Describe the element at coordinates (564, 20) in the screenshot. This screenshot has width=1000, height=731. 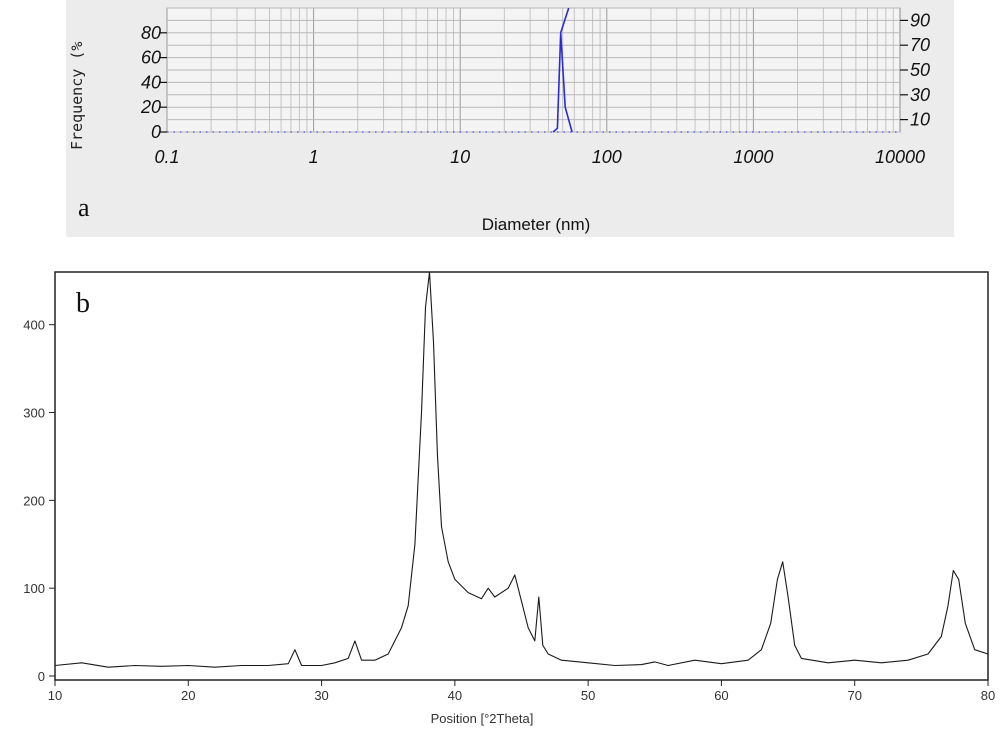
I see `panel-a-series-line` at that location.